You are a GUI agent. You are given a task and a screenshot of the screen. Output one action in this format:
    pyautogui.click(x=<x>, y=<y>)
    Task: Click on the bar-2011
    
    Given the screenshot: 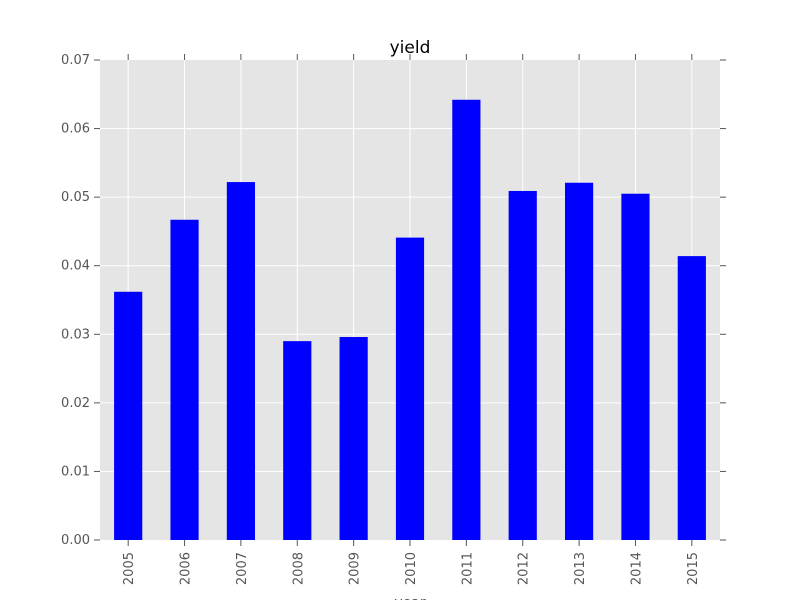 What is the action you would take?
    pyautogui.click(x=466, y=320)
    